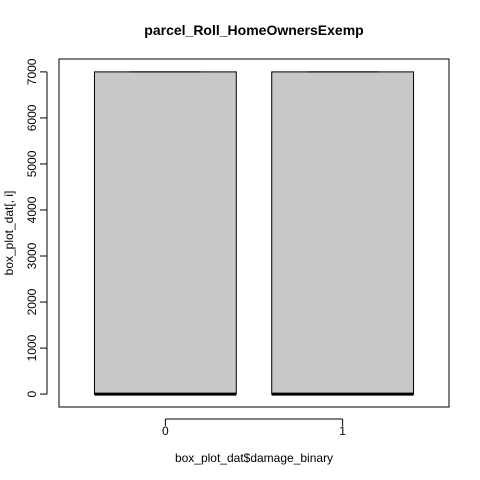 The width and height of the screenshot is (480, 480). I want to click on y-tick-label: 7000, so click(32, 71).